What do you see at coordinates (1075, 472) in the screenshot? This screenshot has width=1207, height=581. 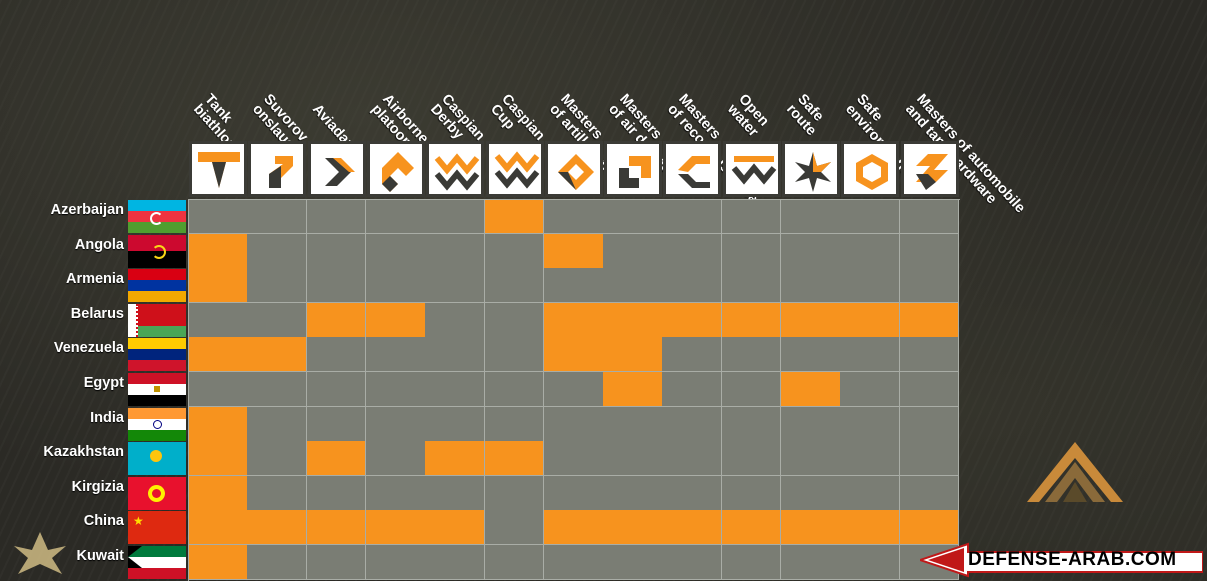 I see `army-games-logo-icon` at bounding box center [1075, 472].